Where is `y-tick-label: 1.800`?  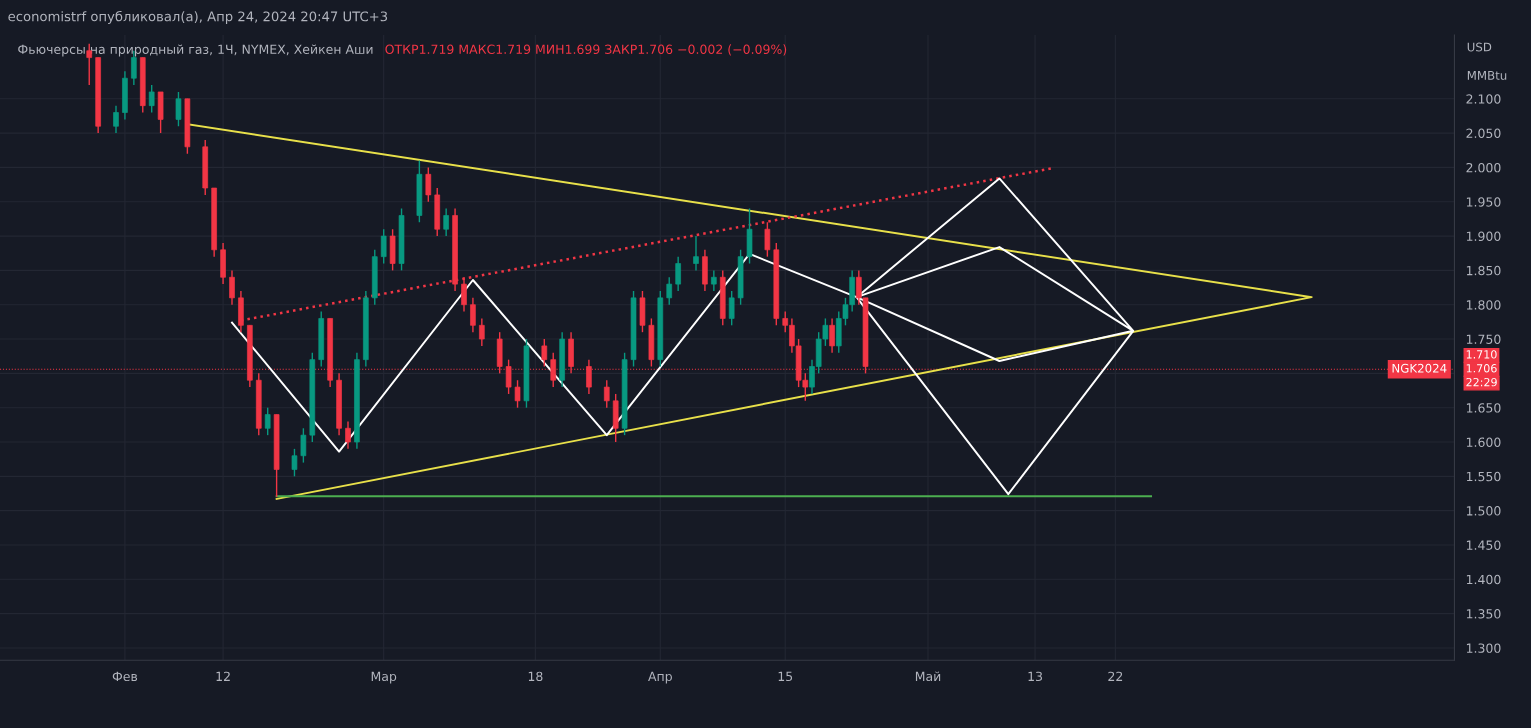
y-tick-label: 1.800 is located at coordinates (1483, 305).